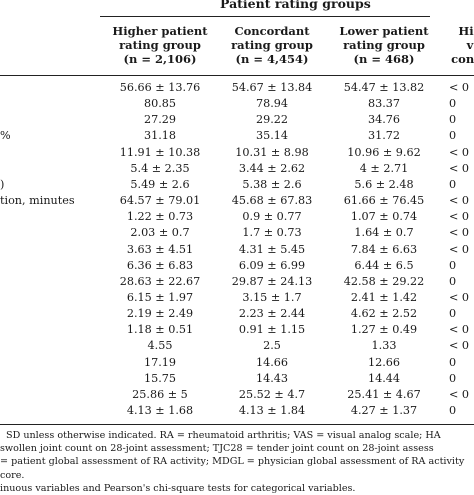  What do you see at coordinates (384, 346) in the screenshot?
I see `table-cell: 1.33` at bounding box center [384, 346].